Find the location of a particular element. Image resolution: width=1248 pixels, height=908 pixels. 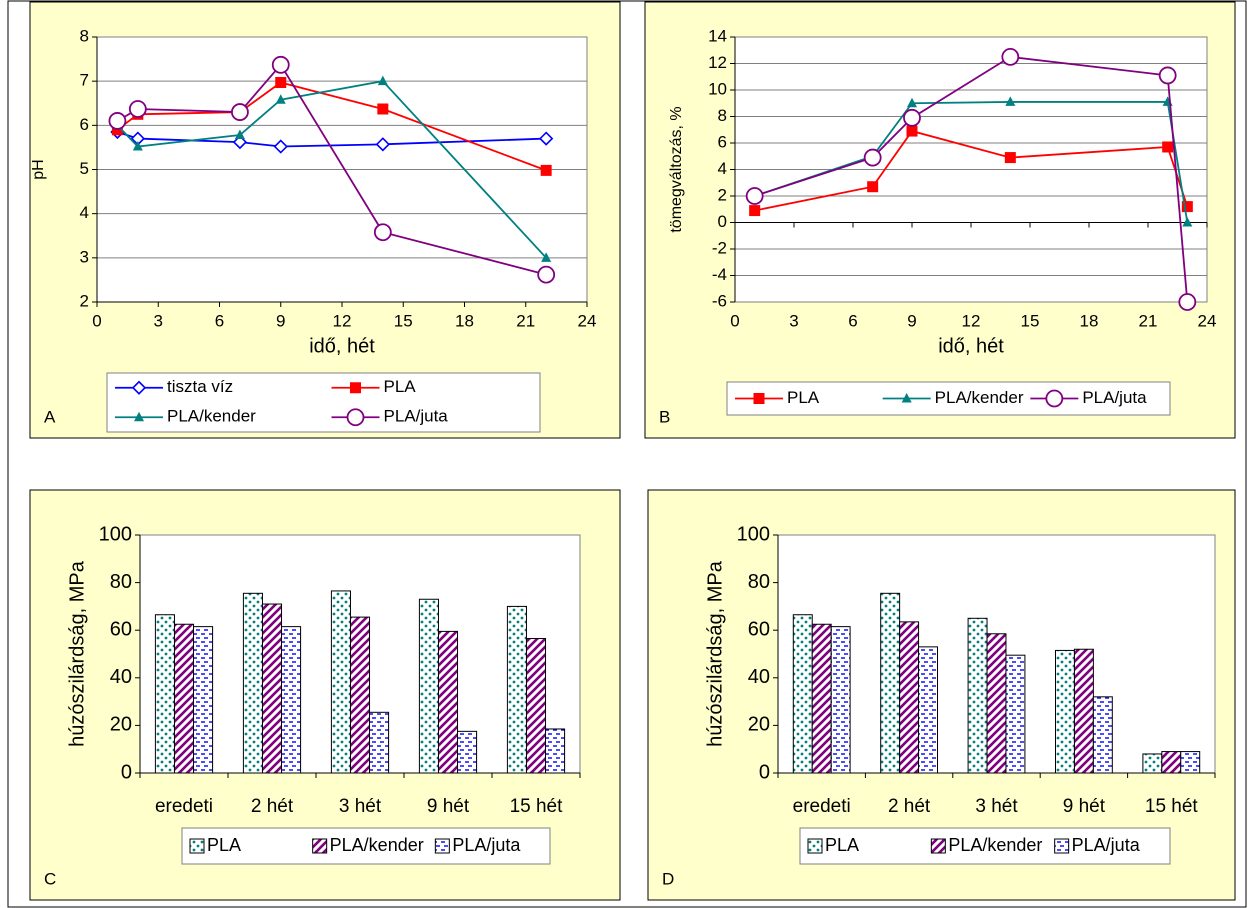

x-axis-label: idő, hét is located at coordinates (971, 346).